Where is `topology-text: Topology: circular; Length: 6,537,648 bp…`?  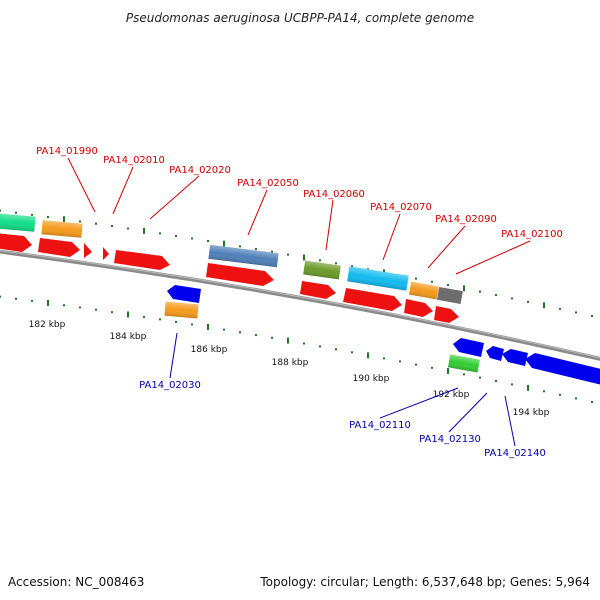
topology-text: Topology: circular; Length: 6,537,648 bp… is located at coordinates (424, 582).